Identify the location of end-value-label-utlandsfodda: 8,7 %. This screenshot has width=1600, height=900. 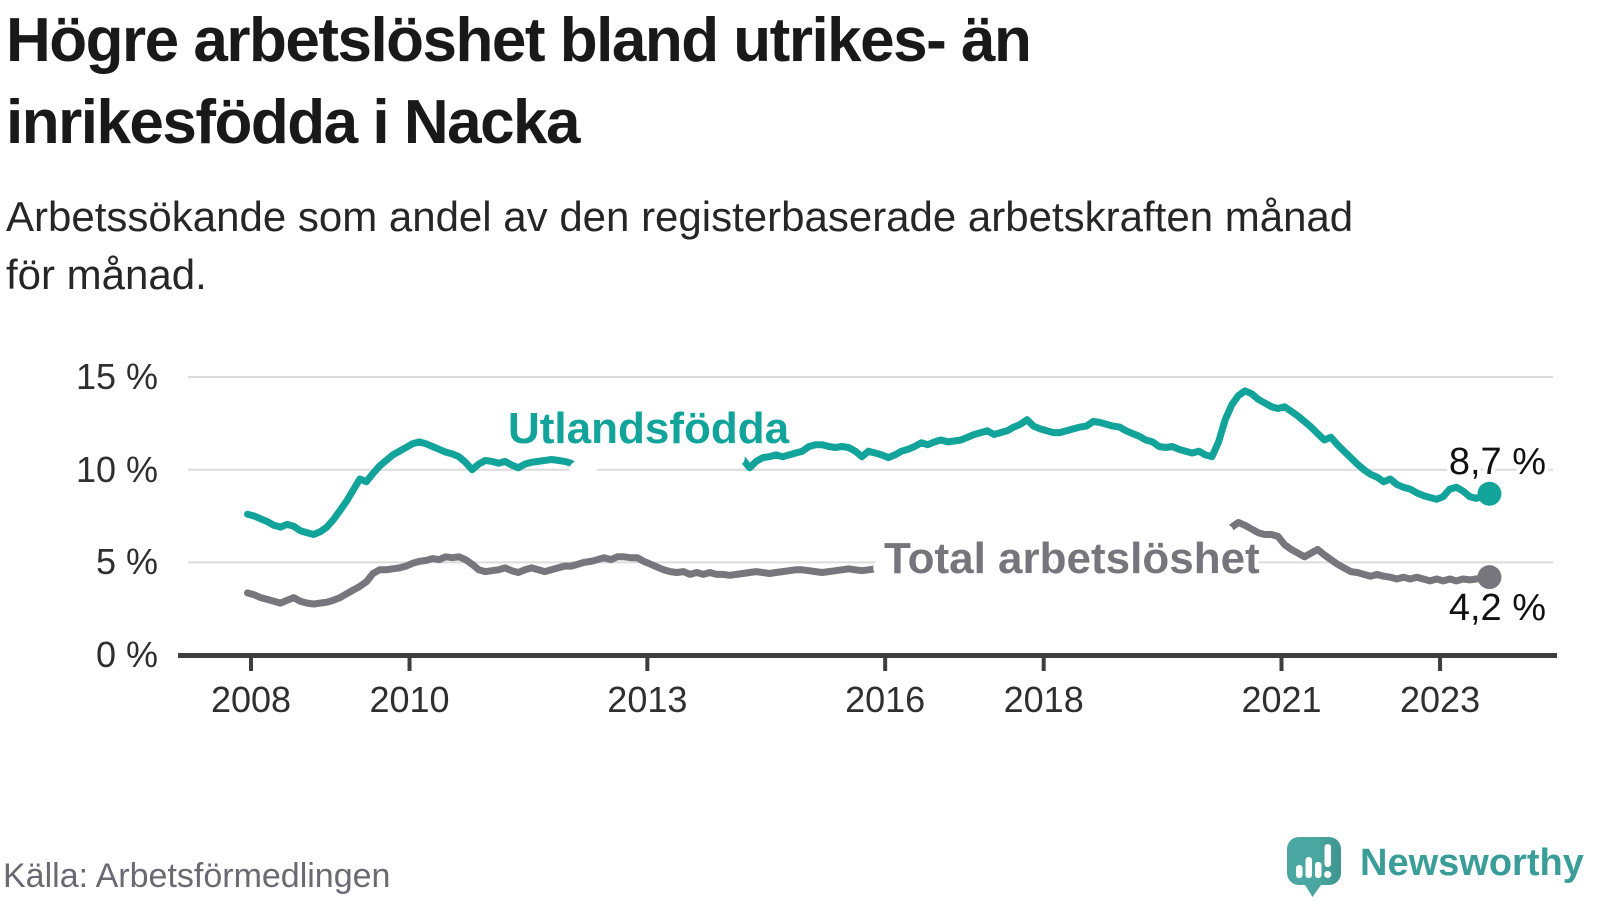
(1497, 462).